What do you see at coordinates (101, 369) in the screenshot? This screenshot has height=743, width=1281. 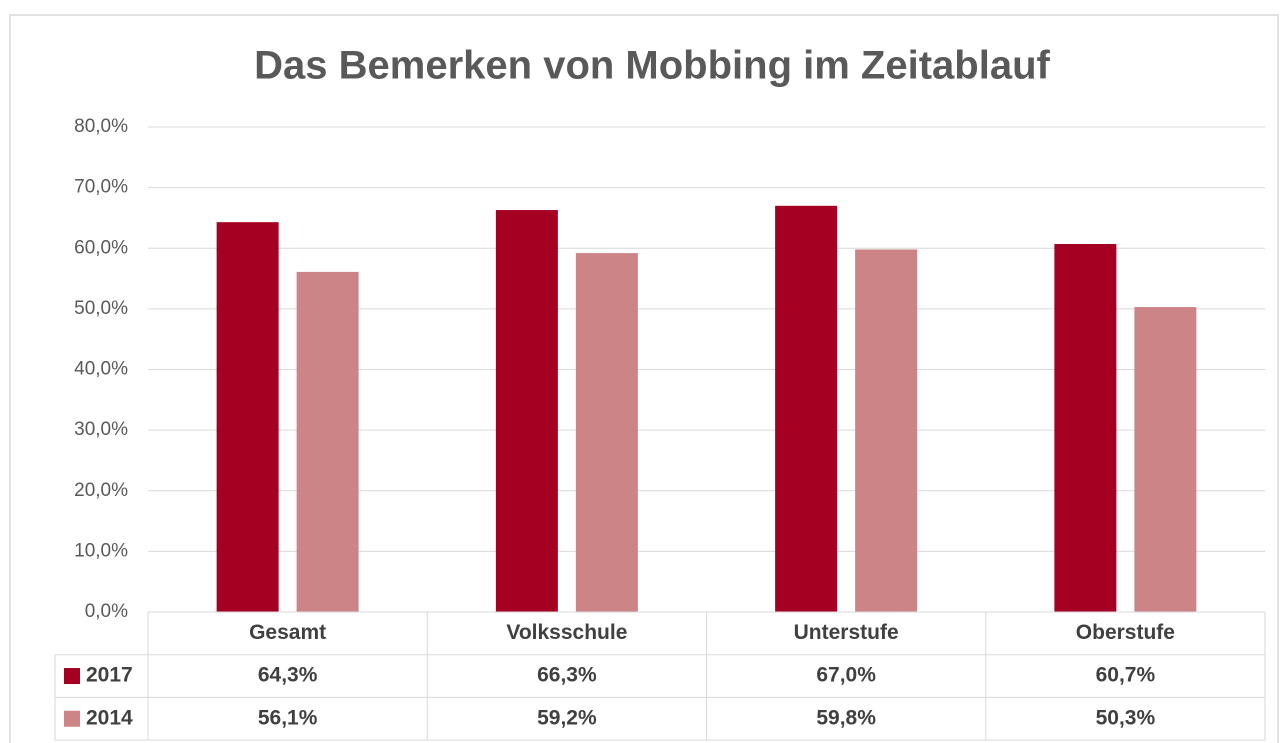 I see `y-tick-label: 40,0%` at bounding box center [101, 369].